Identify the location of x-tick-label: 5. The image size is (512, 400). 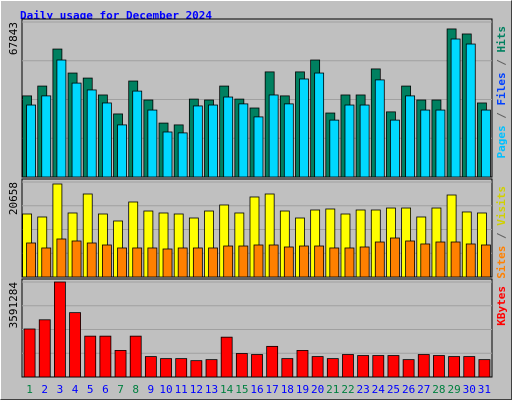
(90, 389).